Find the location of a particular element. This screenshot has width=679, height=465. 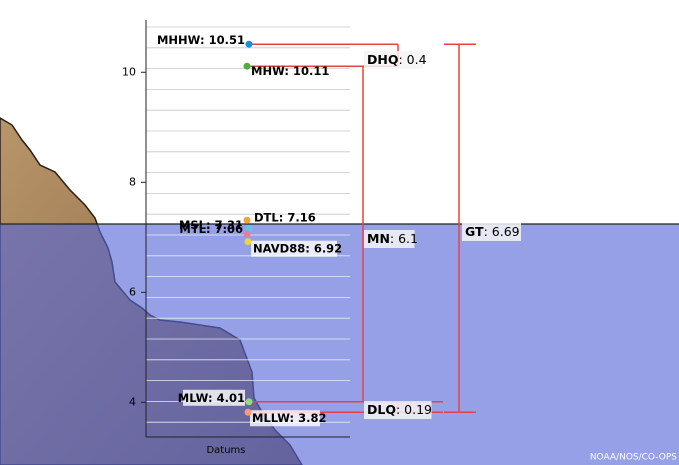

range-name: DHQ is located at coordinates (382, 59).